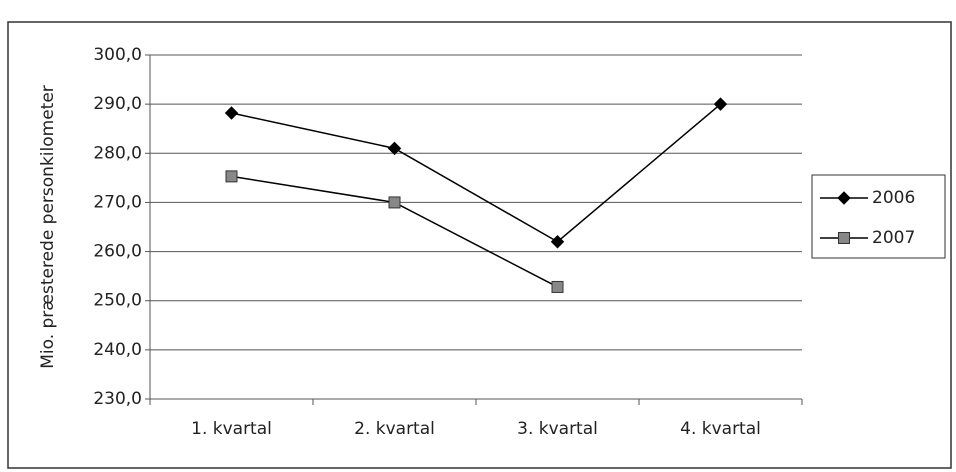  Describe the element at coordinates (117, 252) in the screenshot. I see `y-tick-label: 260,0` at that location.